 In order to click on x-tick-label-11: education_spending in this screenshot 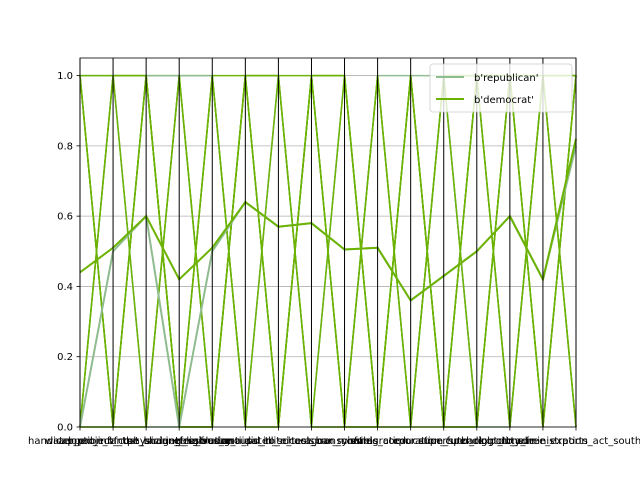, I will do `click(443, 441)`.